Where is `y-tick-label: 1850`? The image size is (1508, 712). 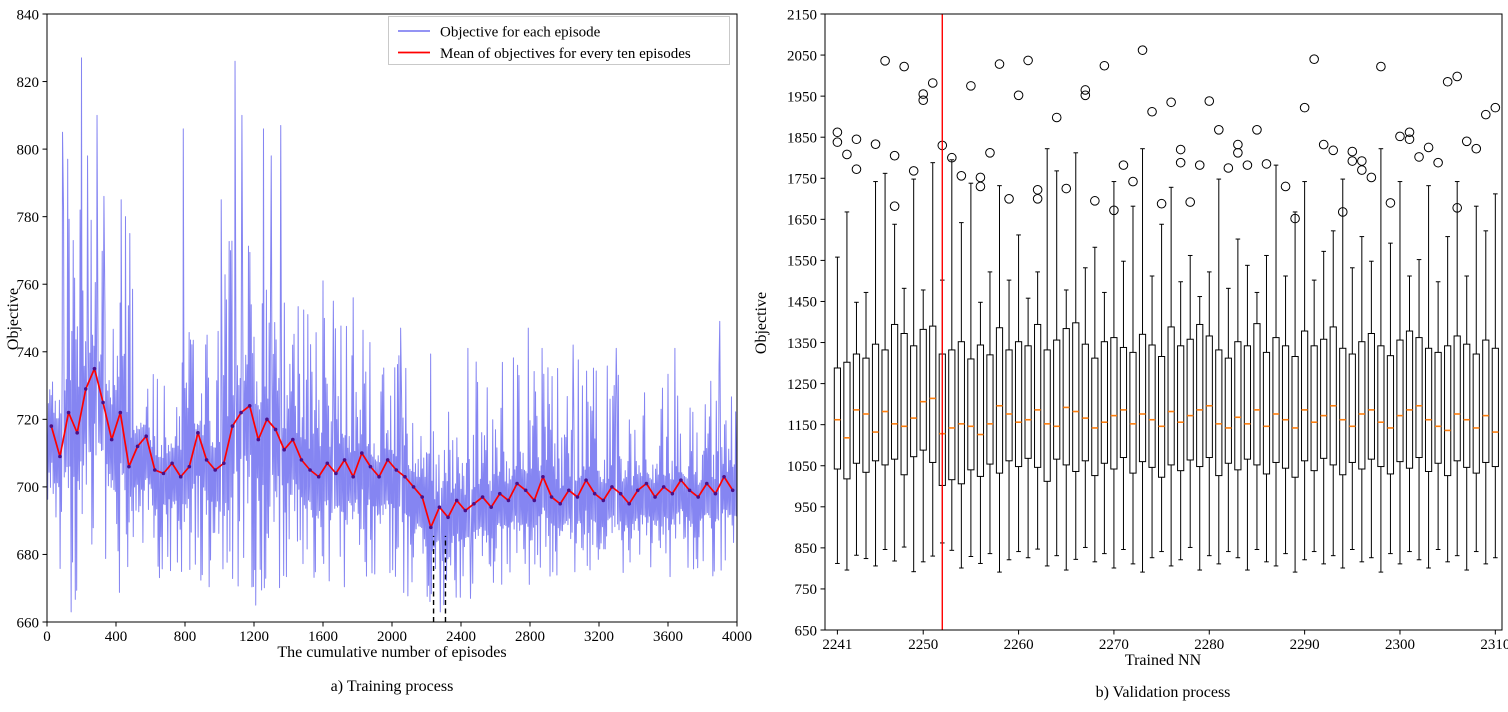
y-tick-label: 1850 is located at coordinates (802, 138).